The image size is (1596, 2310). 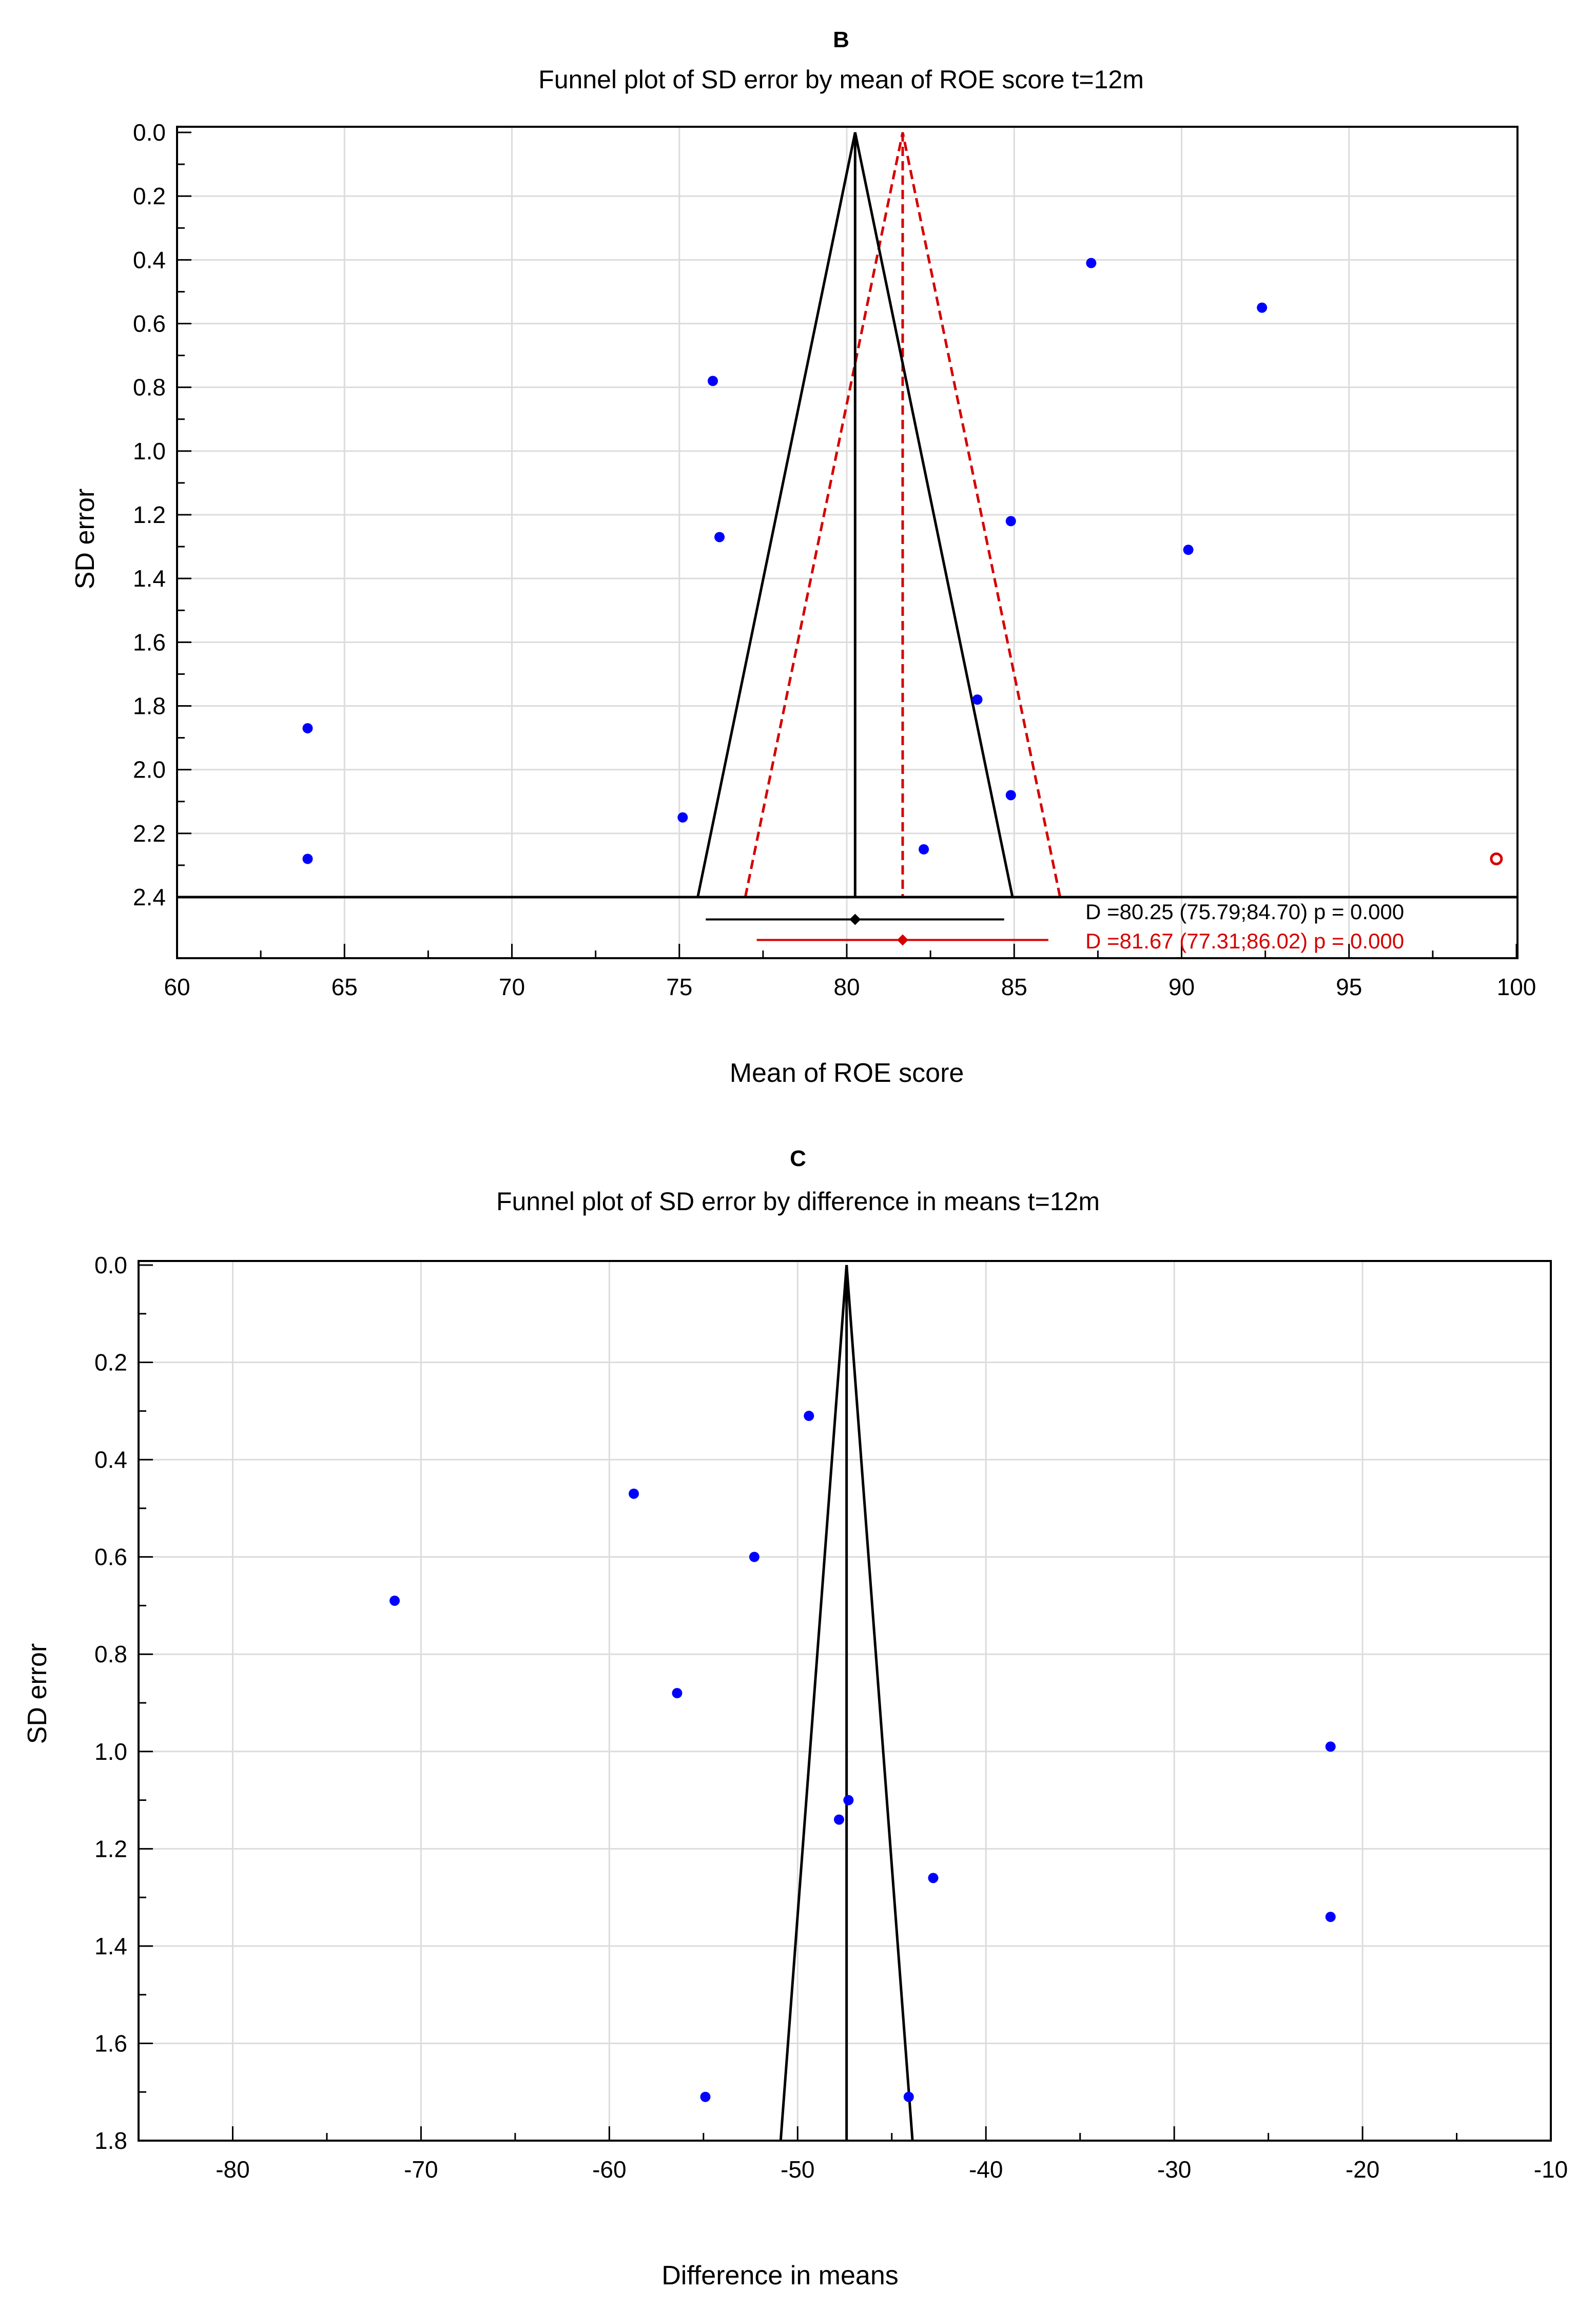 What do you see at coordinates (149, 833) in the screenshot?
I see `y-tick-label: 2.2` at bounding box center [149, 833].